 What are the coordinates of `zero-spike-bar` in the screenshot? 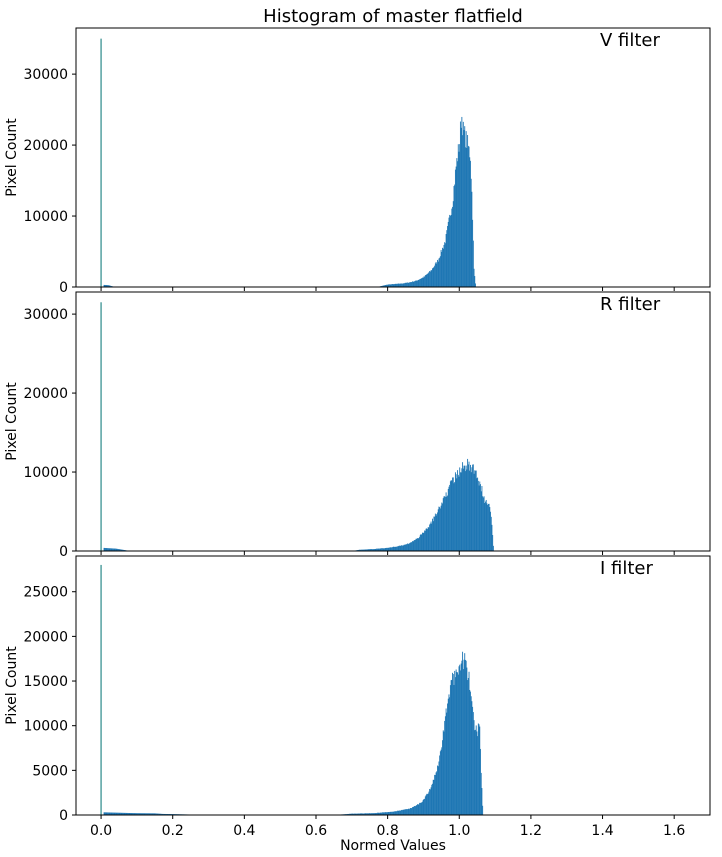 It's located at (101, 426).